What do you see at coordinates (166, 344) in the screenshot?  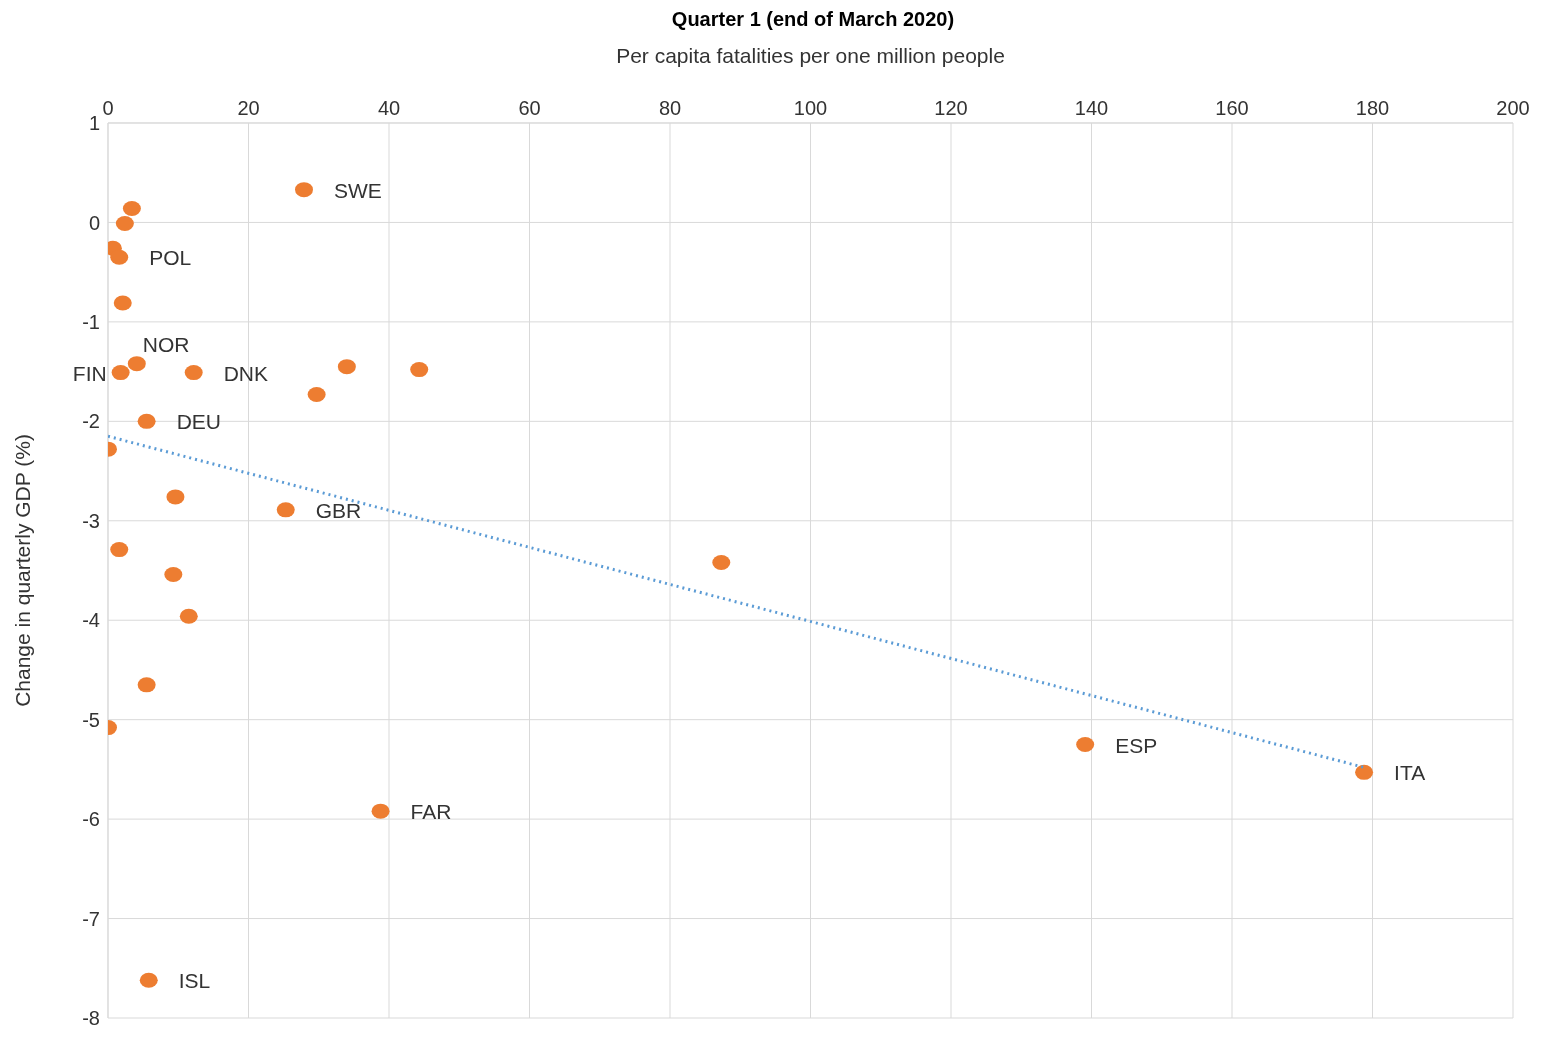 I see `annotation: NOR` at bounding box center [166, 344].